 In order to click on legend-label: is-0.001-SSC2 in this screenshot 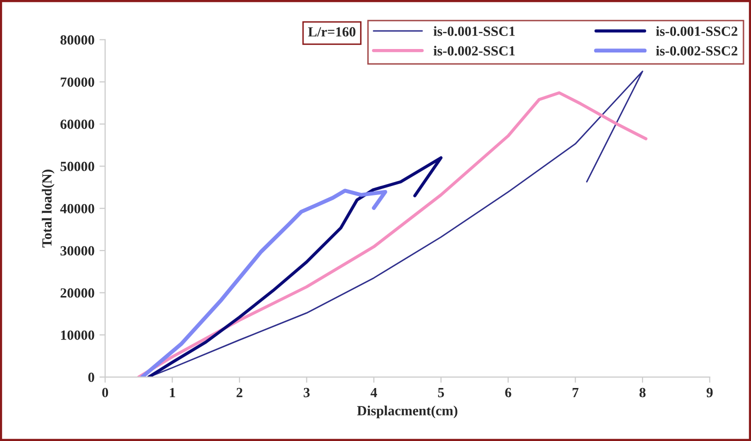, I will do `click(697, 31)`.